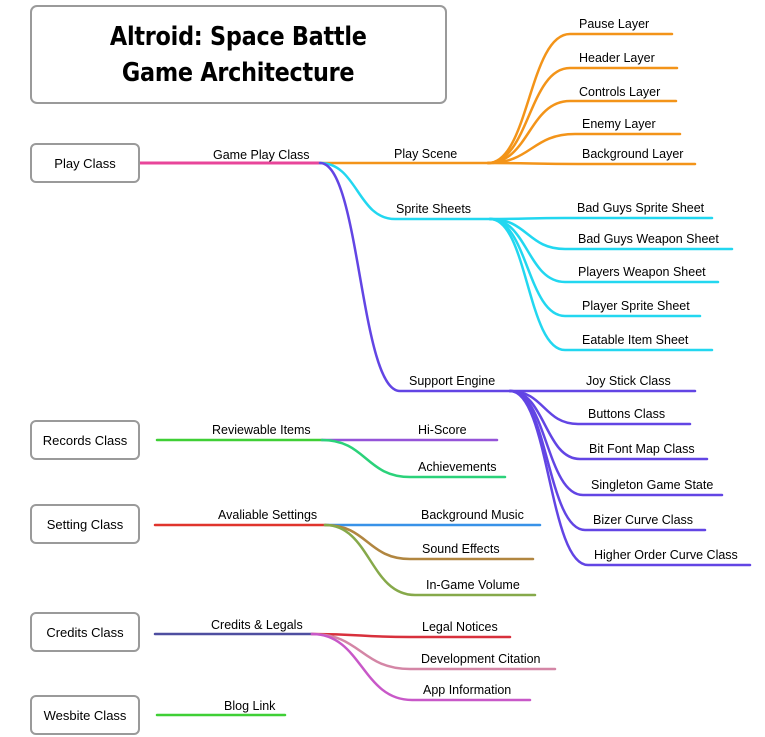 This screenshot has width=765, height=737. Describe the element at coordinates (642, 272) in the screenshot. I see `leaf-players-weapon-sheet: Players Weapon Sheet` at that location.